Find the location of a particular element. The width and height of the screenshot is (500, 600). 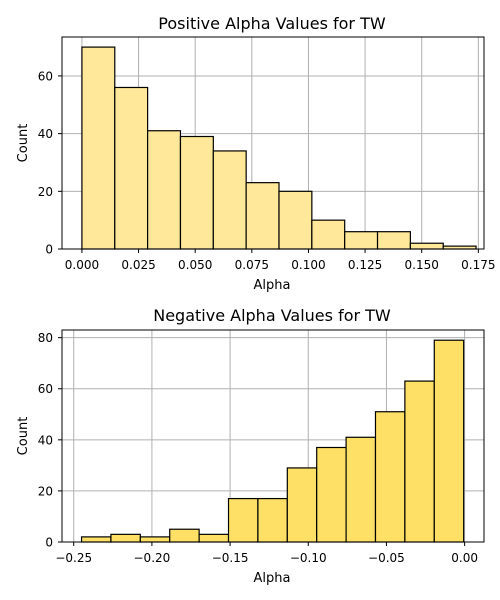

x-tick-label: 0.100 is located at coordinates (308, 265).